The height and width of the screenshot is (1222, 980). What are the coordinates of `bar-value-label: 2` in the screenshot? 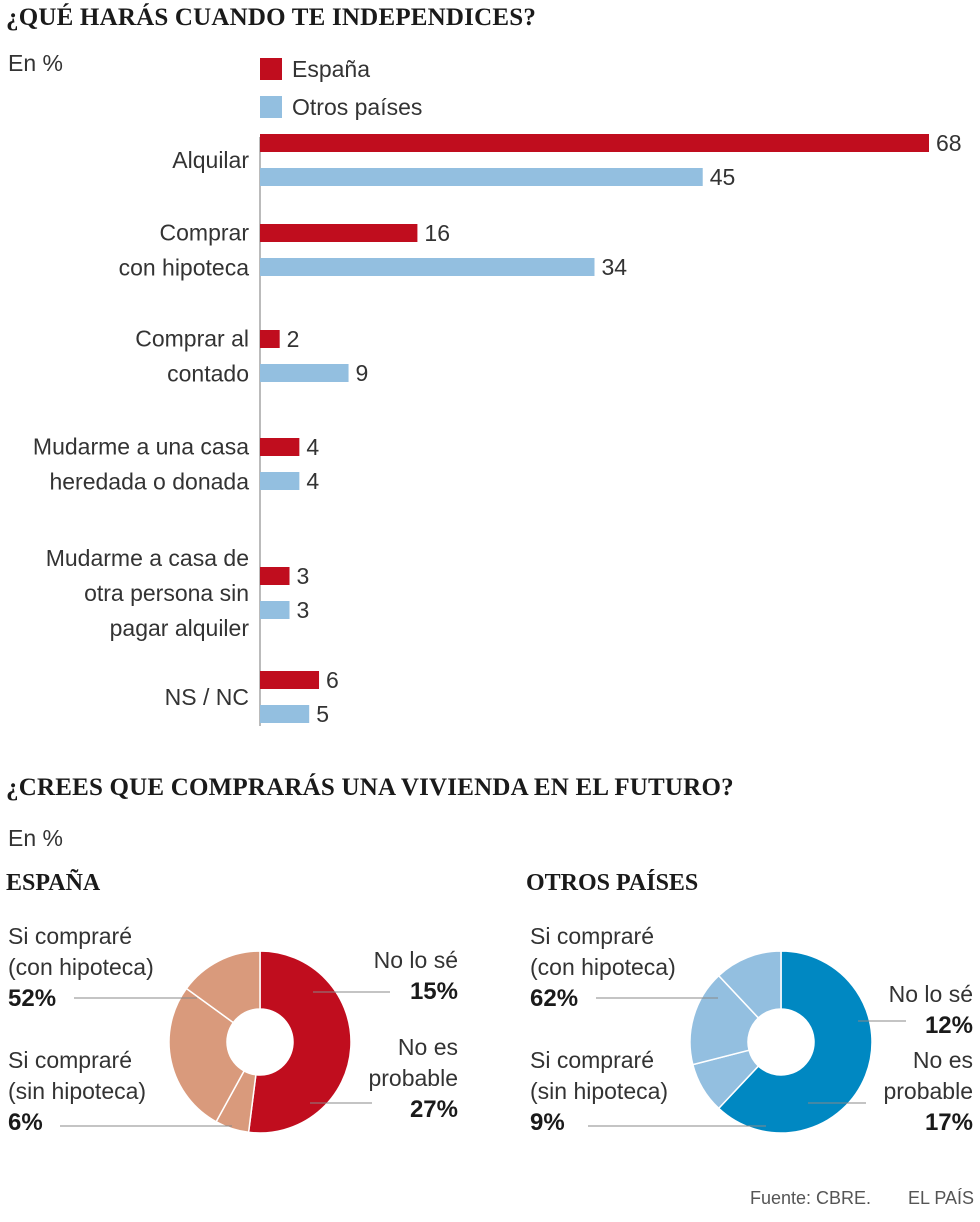 It's located at (293, 339).